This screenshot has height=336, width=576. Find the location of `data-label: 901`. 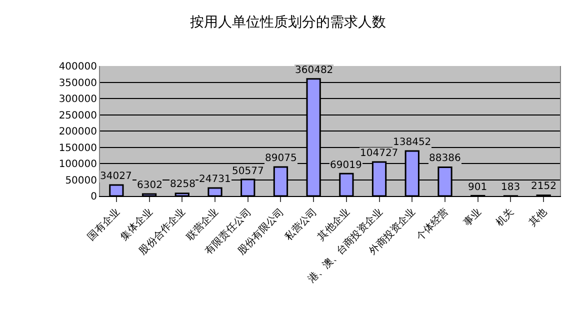

data-label: 901 is located at coordinates (478, 187).